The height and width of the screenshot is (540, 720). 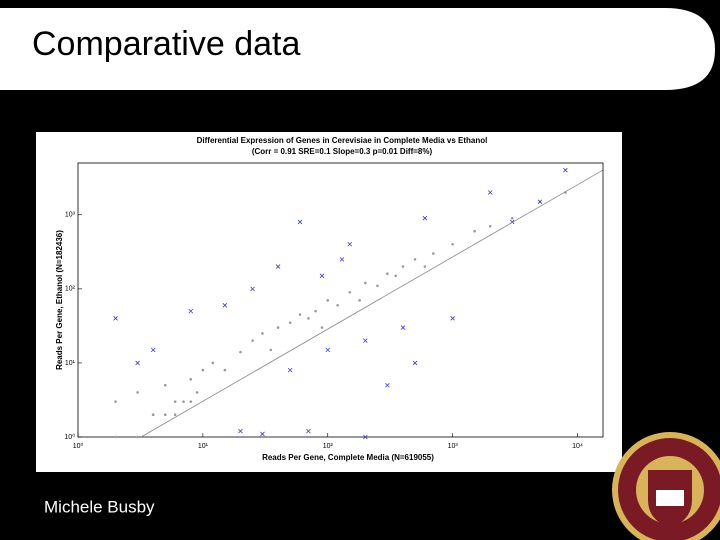 I want to click on y-axis-label: Reads Per Gene, Ethanol (N=182436), so click(x=59, y=300).